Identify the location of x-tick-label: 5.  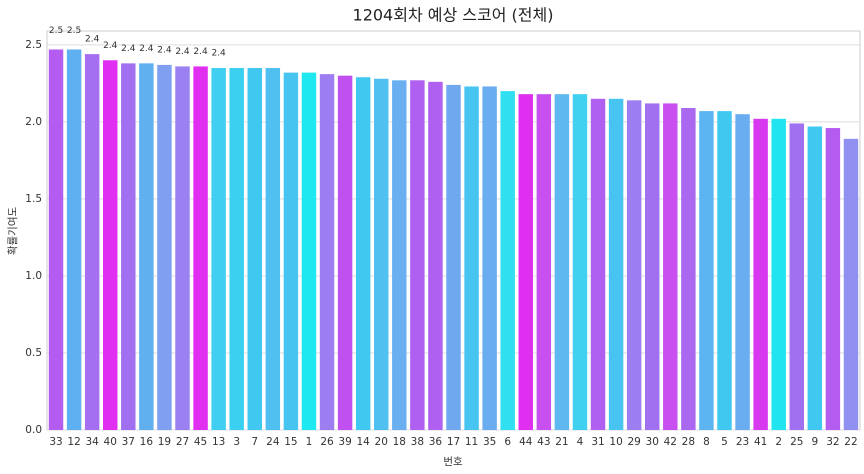
(724, 442).